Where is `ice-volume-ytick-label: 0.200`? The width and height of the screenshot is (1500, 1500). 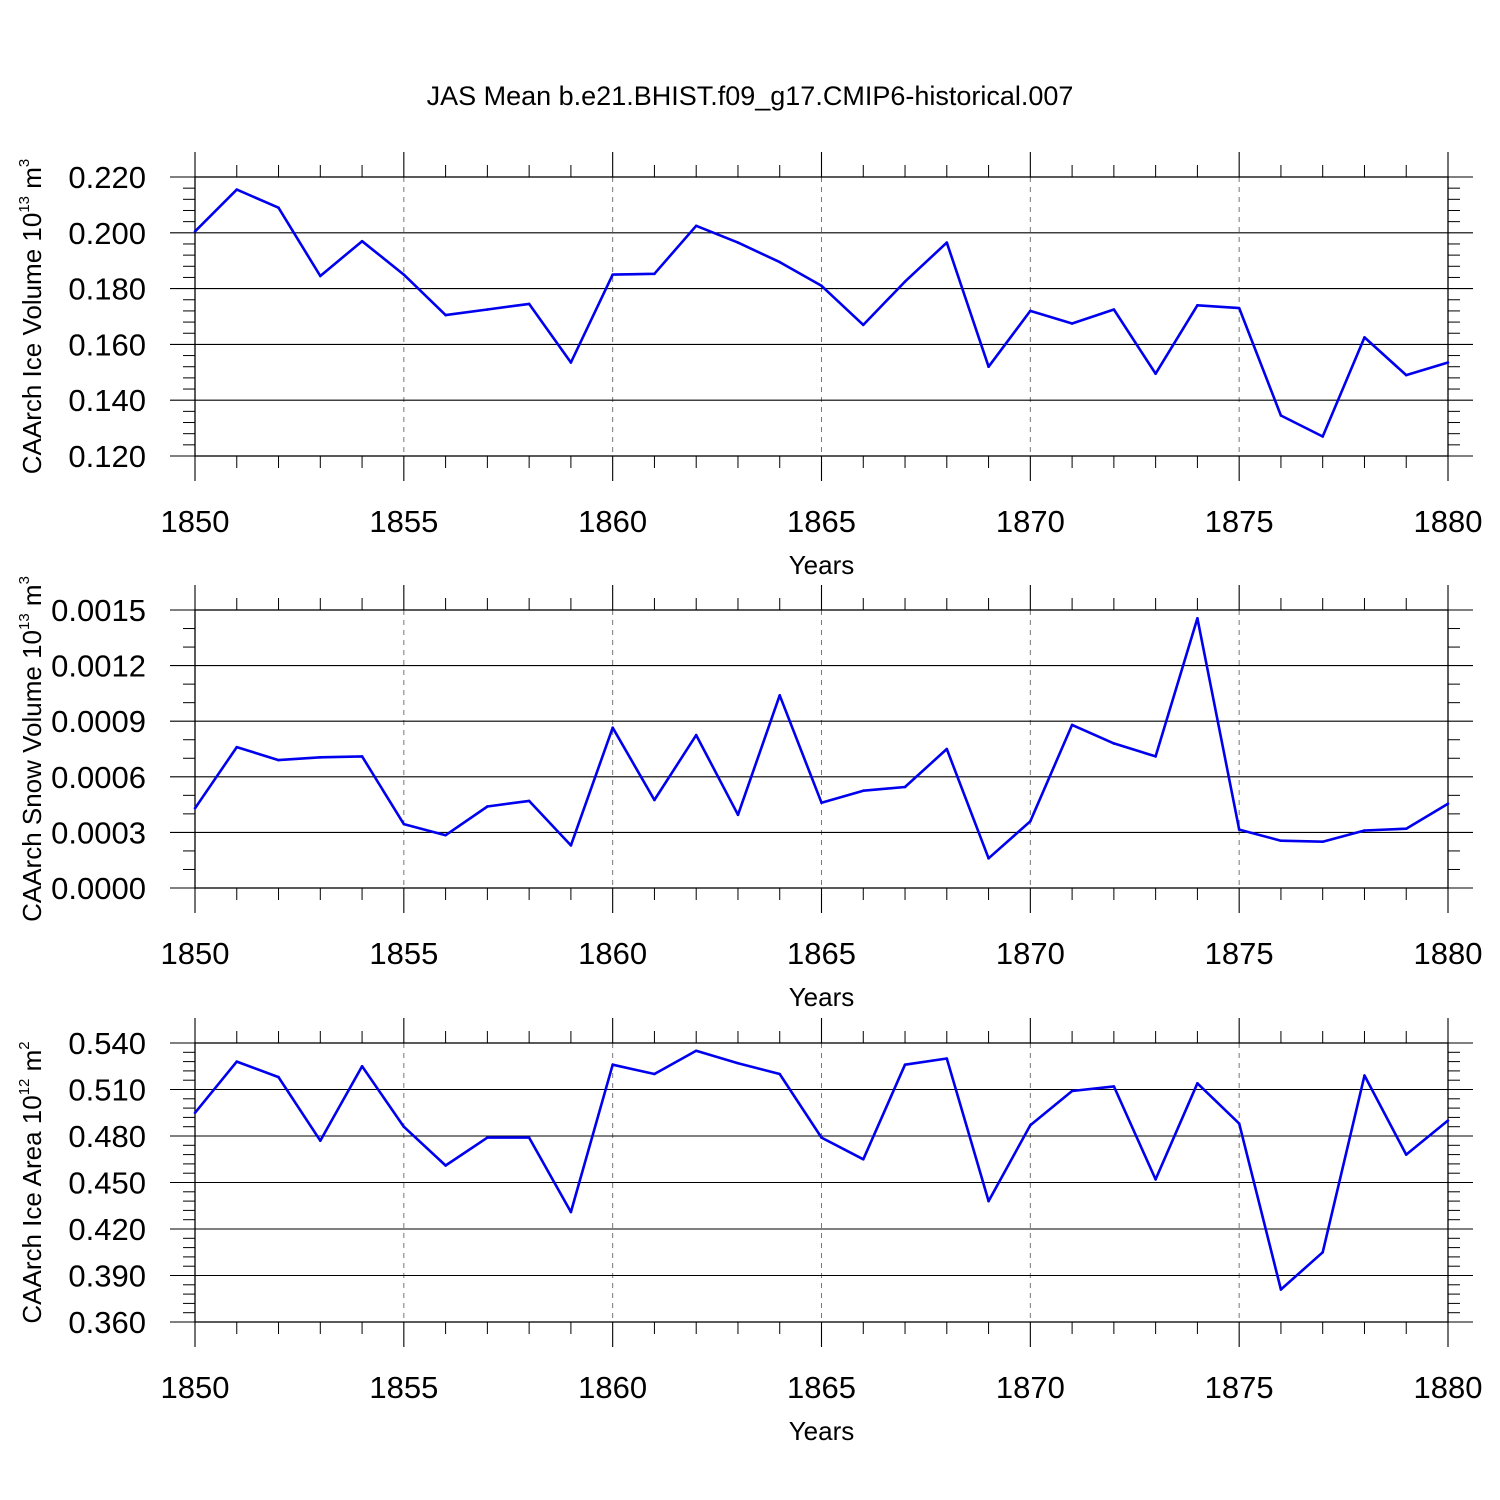
ice-volume-ytick-label: 0.200 is located at coordinates (107, 233).